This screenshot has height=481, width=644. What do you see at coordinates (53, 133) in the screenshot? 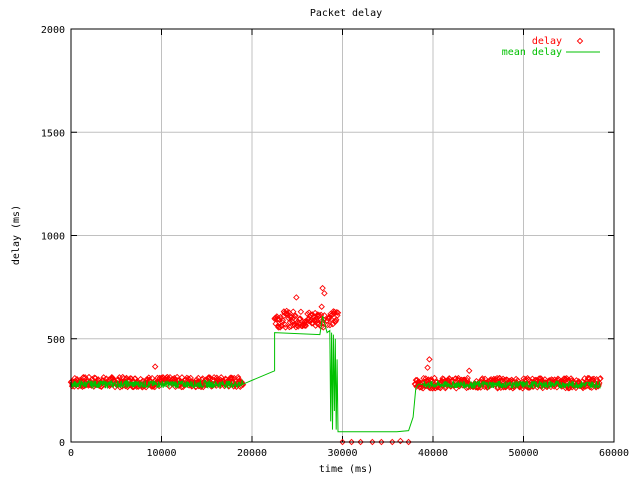
I see `y-tick-label: 1500` at bounding box center [53, 133].